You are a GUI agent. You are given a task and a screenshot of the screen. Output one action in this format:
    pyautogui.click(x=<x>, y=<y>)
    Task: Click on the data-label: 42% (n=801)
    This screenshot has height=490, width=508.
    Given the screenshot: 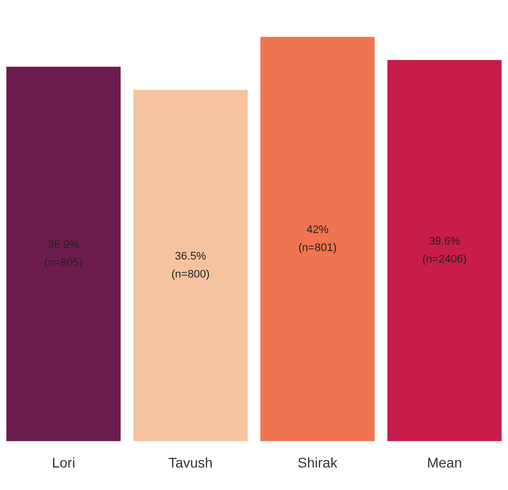 What is the action you would take?
    pyautogui.click(x=317, y=239)
    